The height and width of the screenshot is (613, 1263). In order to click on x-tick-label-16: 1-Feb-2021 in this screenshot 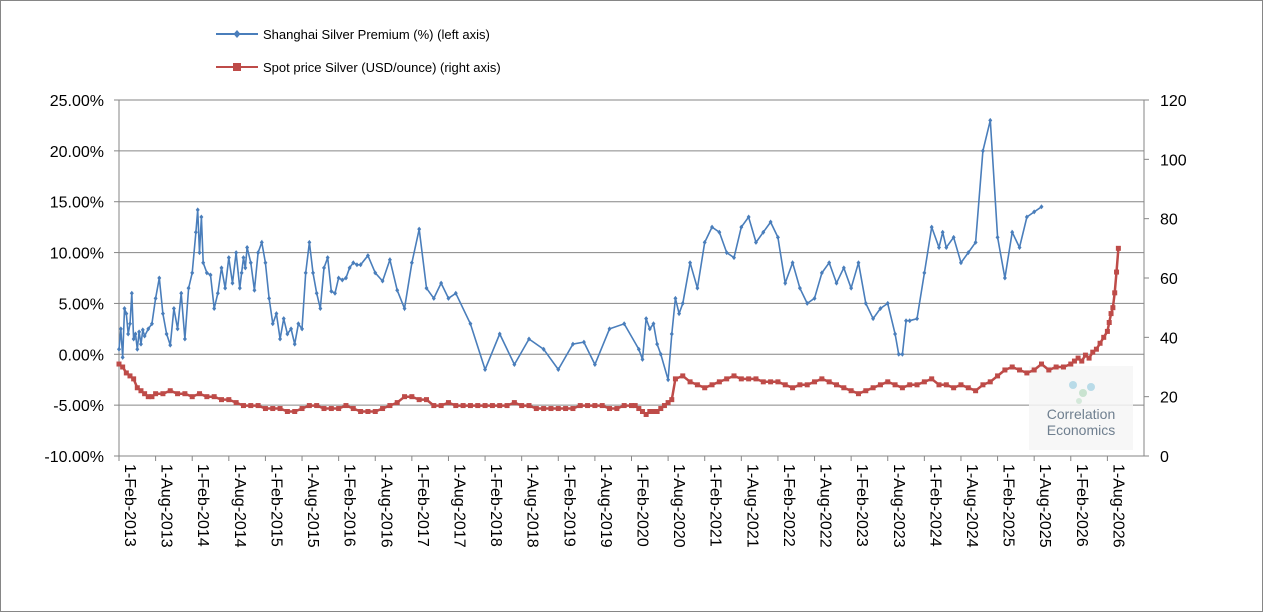, I will do `click(715, 505)`.